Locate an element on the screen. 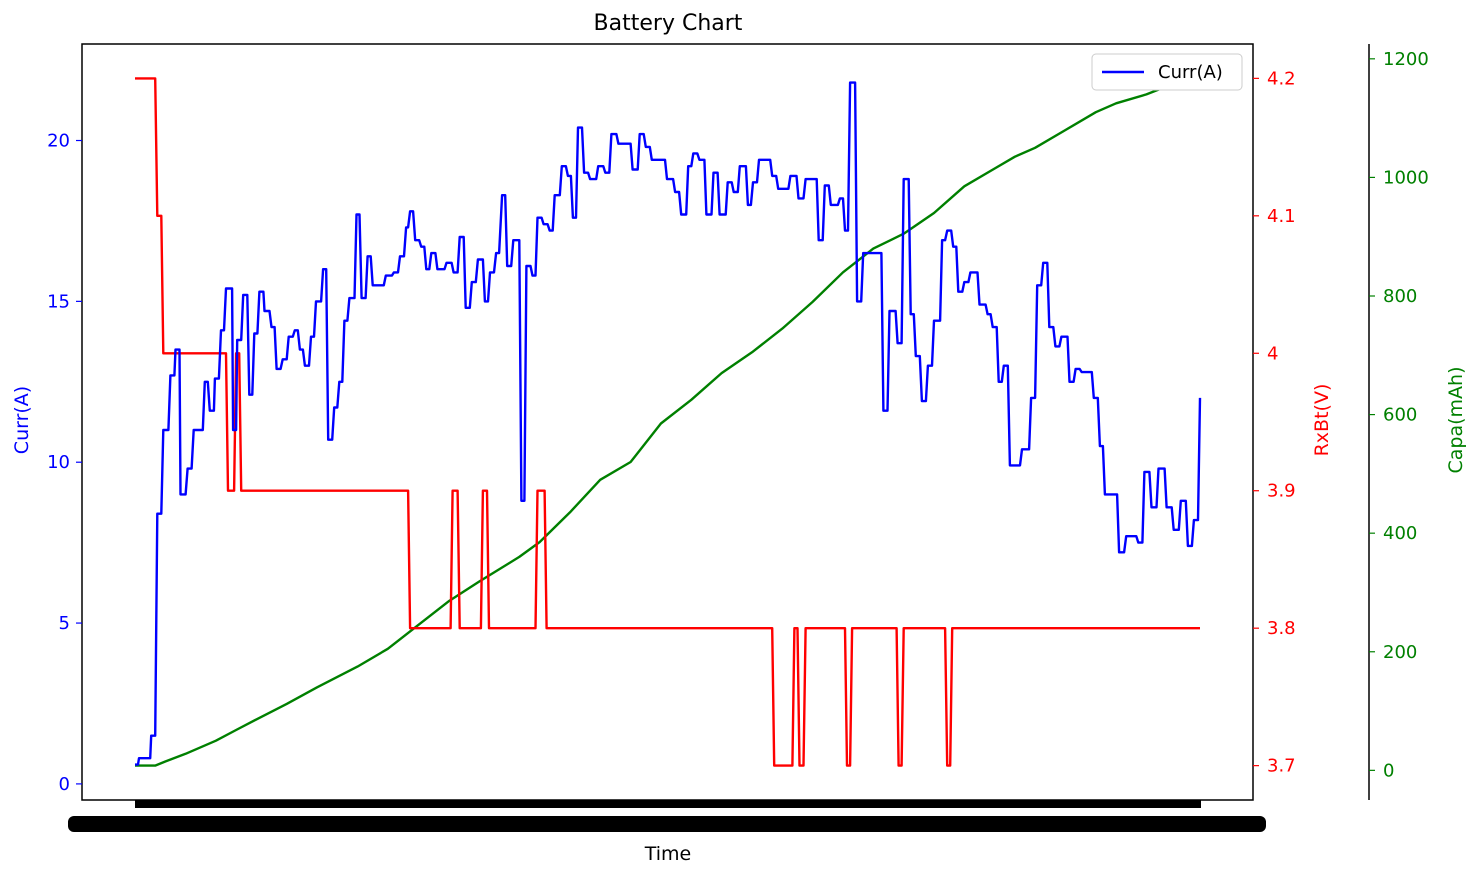 The image size is (1471, 876). chart-title: Battery Chart is located at coordinates (668, 23).